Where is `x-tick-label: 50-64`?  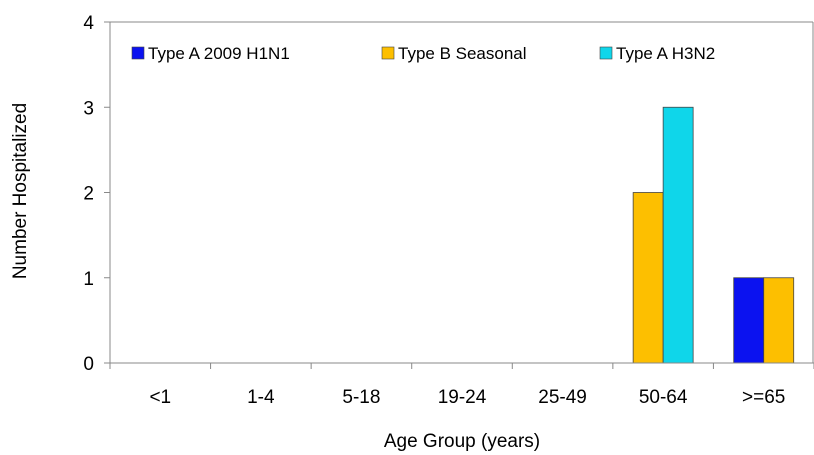 x-tick-label: 50-64 is located at coordinates (663, 397).